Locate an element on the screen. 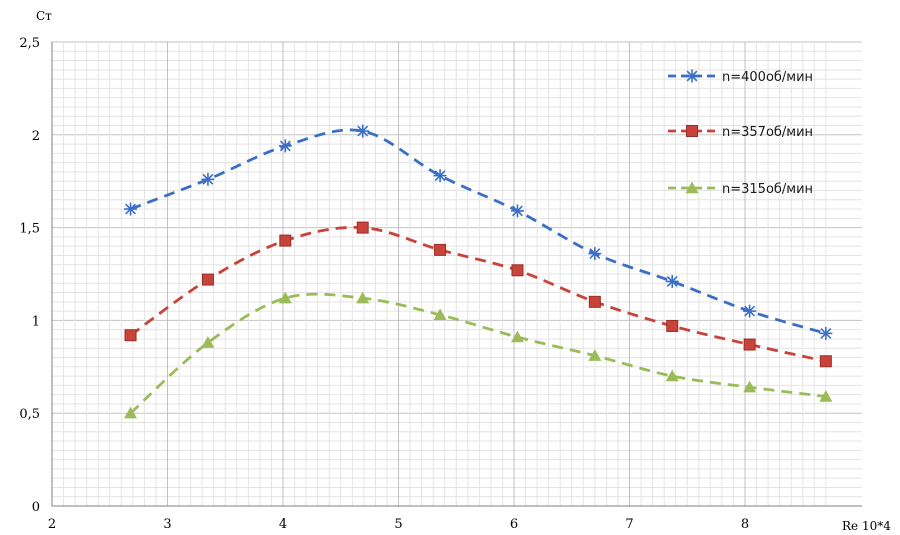 The width and height of the screenshot is (900, 535). x-tick-label: 3 is located at coordinates (167, 524).